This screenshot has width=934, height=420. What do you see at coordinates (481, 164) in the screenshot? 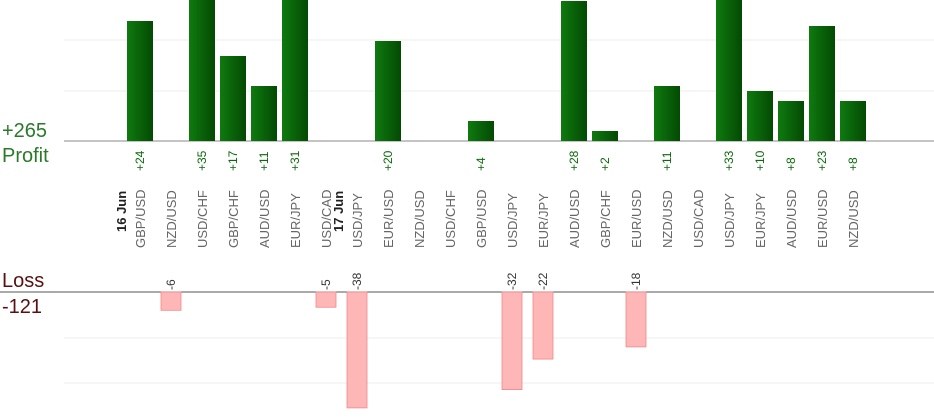
I see `profit-value-label: +4` at bounding box center [481, 164].